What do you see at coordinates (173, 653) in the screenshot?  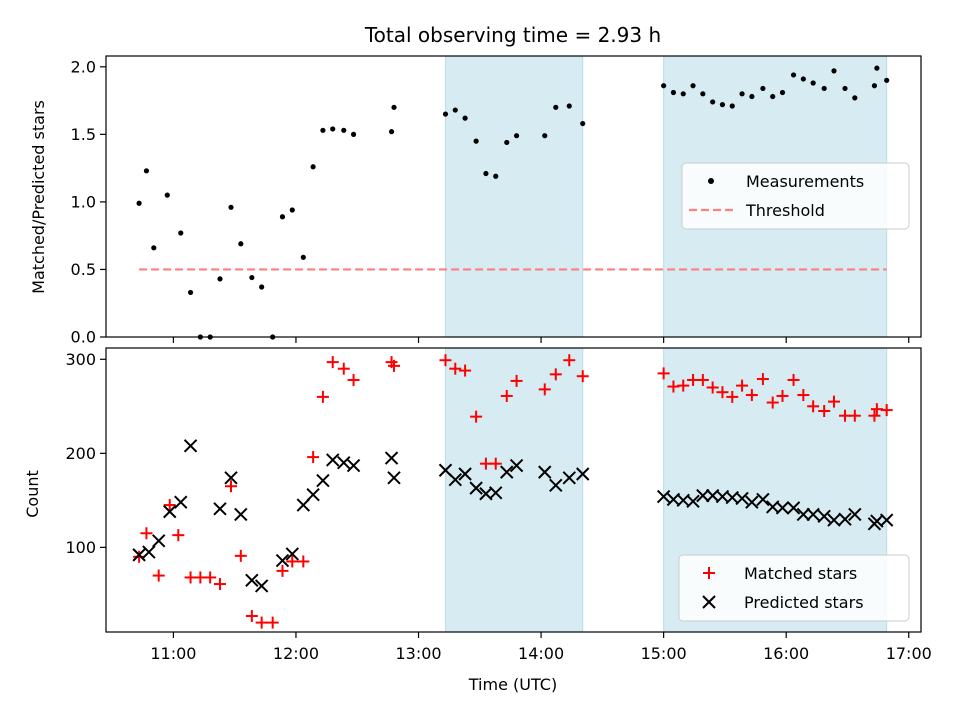 I see `x-tick-label: 11:00` at bounding box center [173, 653].